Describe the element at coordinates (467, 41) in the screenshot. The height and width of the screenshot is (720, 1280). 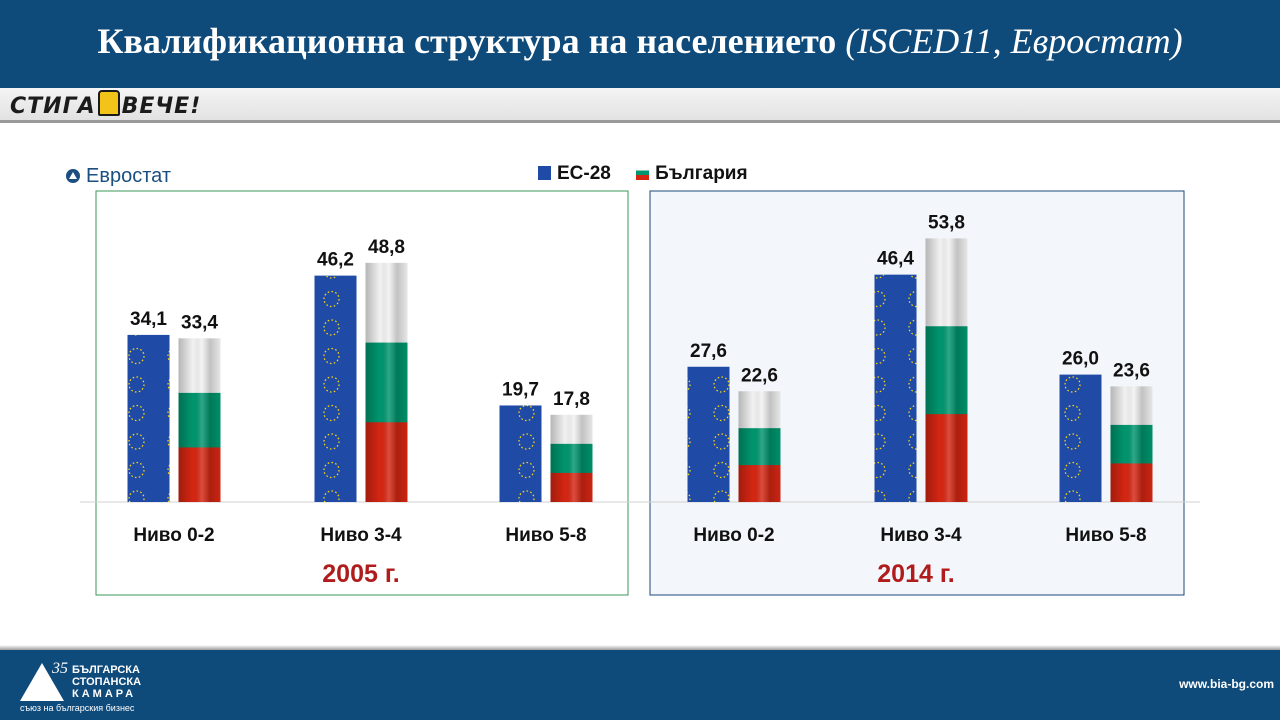
I see `page-title-main: Квалификационна структура на населението` at that location.